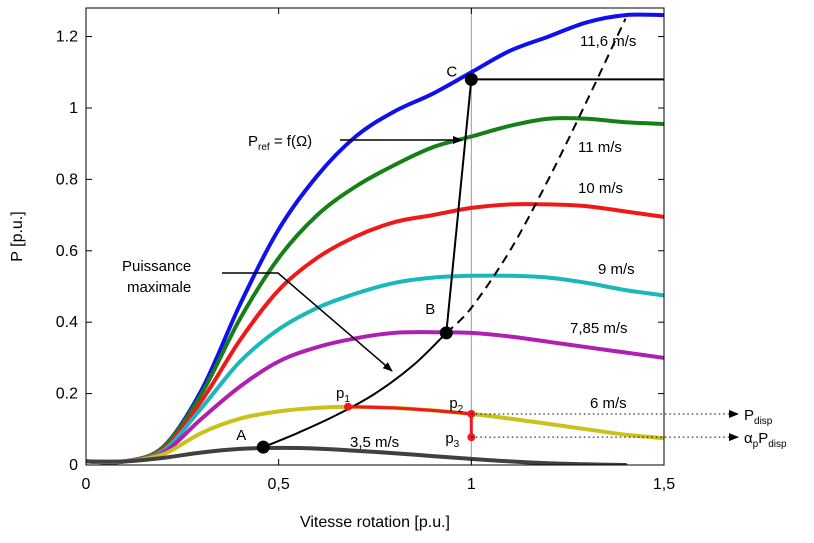 Image resolution: width=814 pixels, height=543 pixels. What do you see at coordinates (156, 266) in the screenshot?
I see `puissance-label-line1: Puissance` at bounding box center [156, 266].